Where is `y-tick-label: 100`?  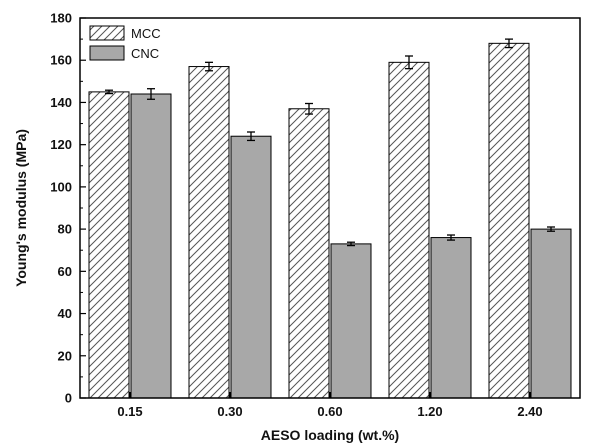 y-tick-label: 100 is located at coordinates (61, 186).